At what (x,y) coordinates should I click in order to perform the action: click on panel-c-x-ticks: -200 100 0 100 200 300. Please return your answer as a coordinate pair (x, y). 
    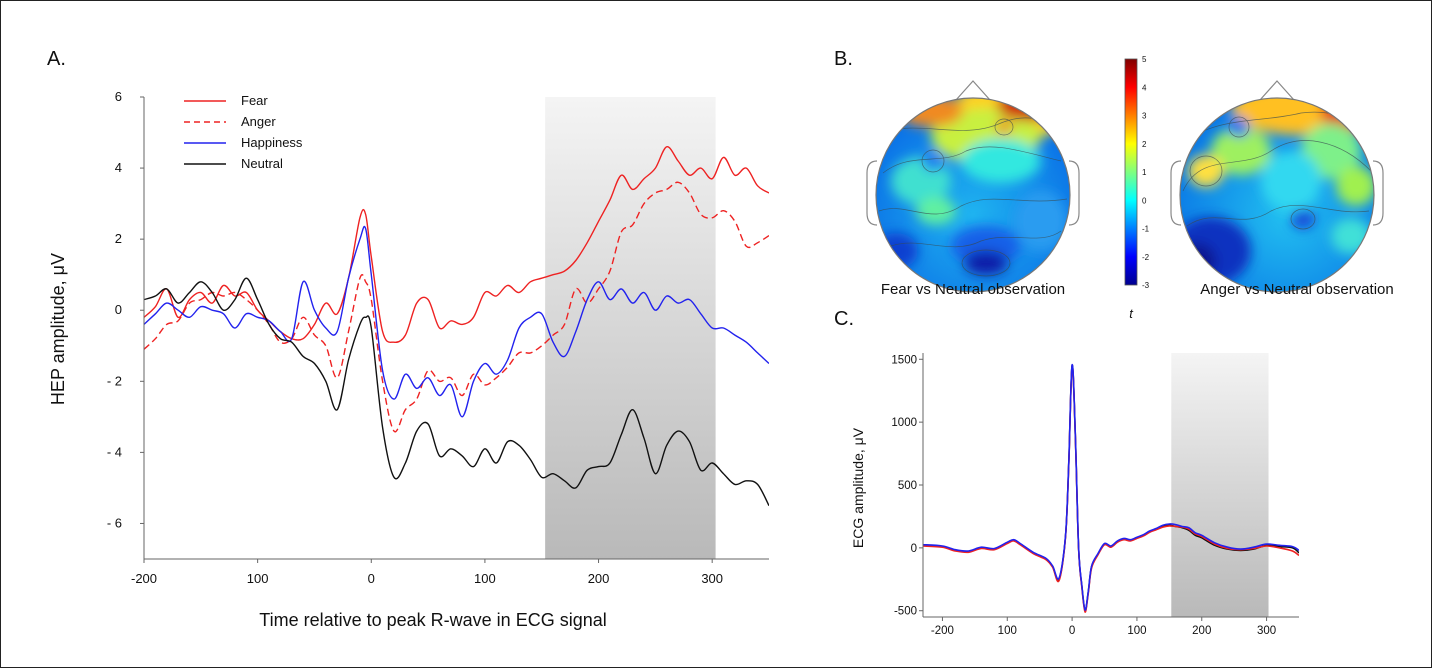
    Looking at the image, I should click on (1103, 627).